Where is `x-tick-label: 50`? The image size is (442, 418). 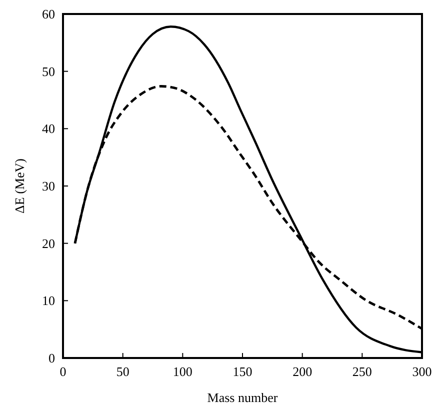
x-tick-label: 50 is located at coordinates (123, 371).